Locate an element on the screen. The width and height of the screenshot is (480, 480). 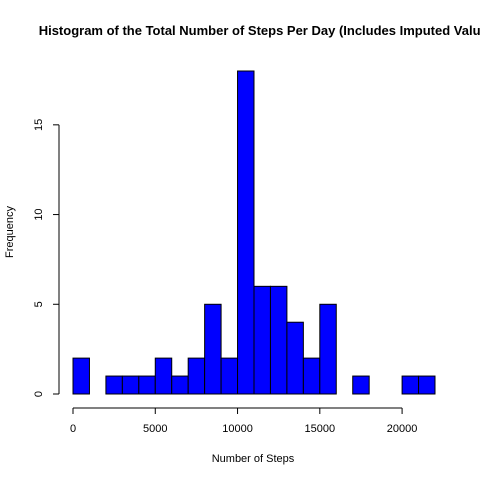
y-tick-label: 0 is located at coordinates (39, 394).